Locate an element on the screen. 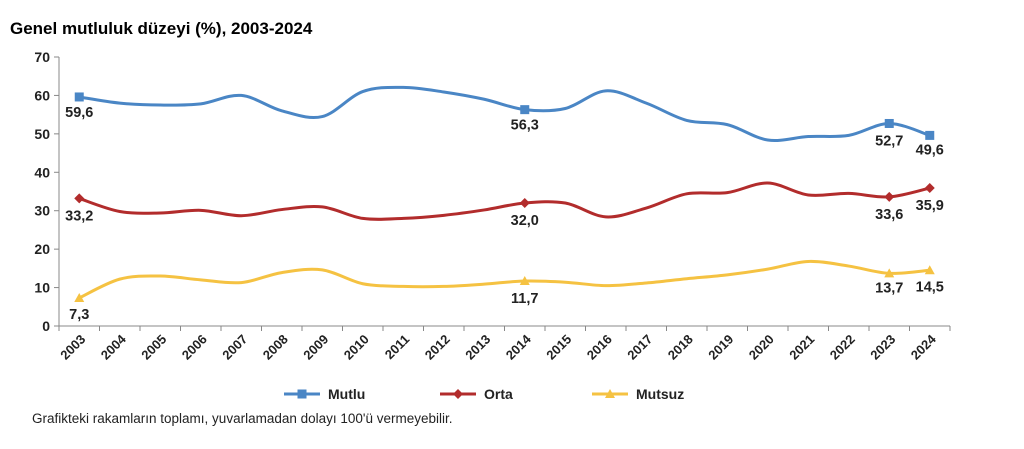 Image resolution: width=1024 pixels, height=449 pixels. x-tick-label: 2006 is located at coordinates (194, 347).